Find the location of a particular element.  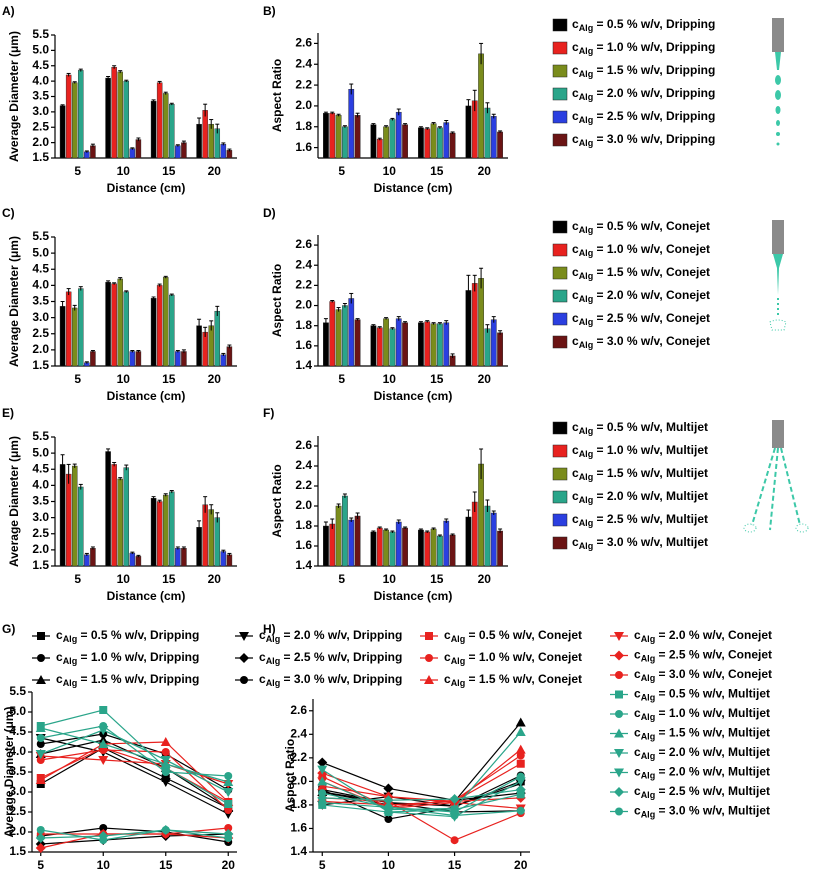

y-tick-label: 3.5 is located at coordinates (40, 301).